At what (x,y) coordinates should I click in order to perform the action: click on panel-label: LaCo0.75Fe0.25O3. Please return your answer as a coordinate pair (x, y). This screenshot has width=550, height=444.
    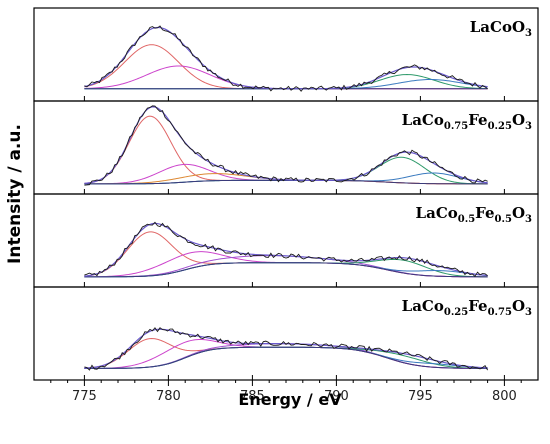
    Looking at the image, I should click on (467, 121).